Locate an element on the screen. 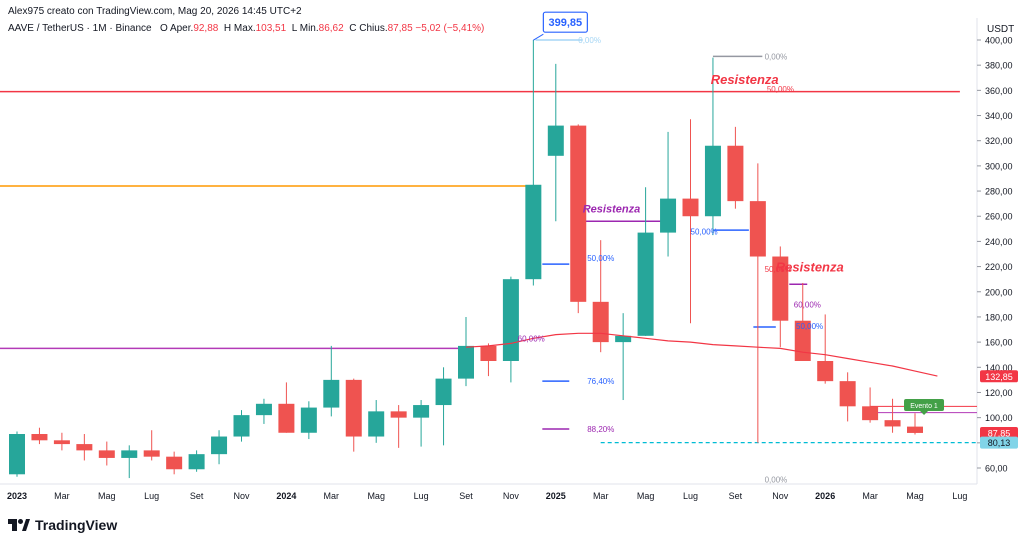  close-value: 87,85 is located at coordinates (400, 28).